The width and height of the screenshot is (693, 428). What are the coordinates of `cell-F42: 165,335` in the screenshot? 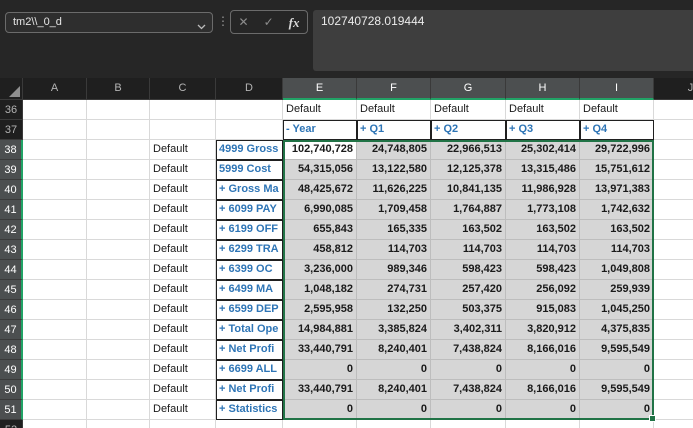 It's located at (394, 230).